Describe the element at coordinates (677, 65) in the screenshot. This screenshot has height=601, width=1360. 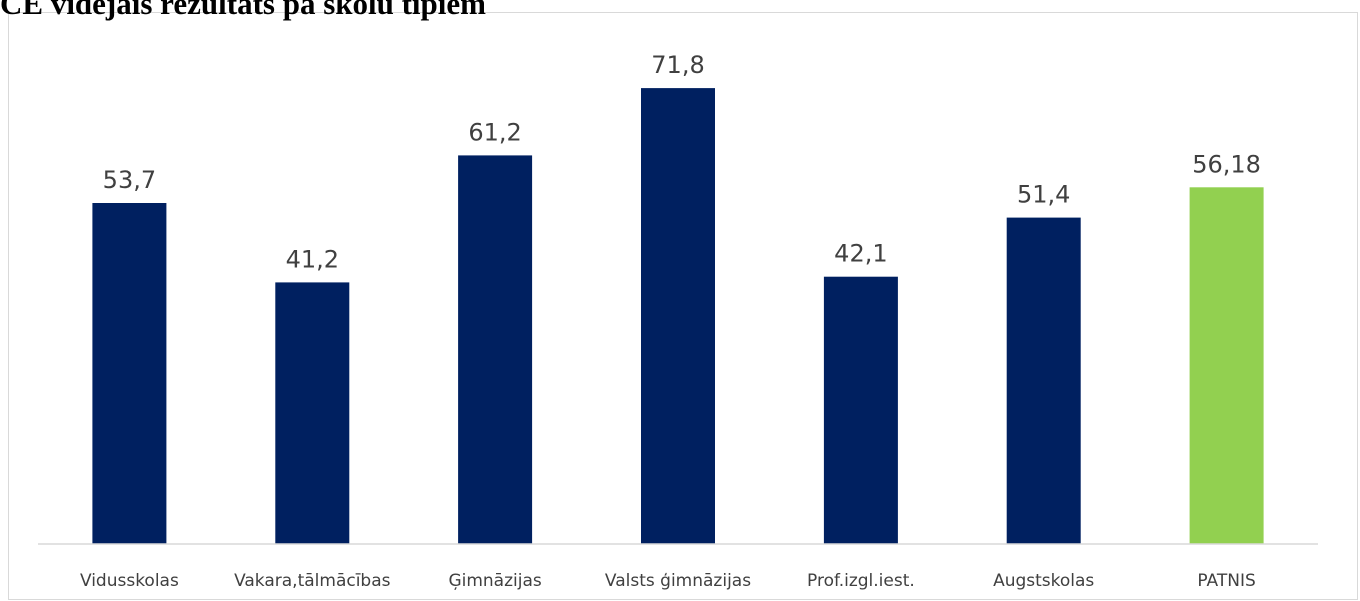
I see `value-label-valsts-gimnazijas: 71,8` at that location.